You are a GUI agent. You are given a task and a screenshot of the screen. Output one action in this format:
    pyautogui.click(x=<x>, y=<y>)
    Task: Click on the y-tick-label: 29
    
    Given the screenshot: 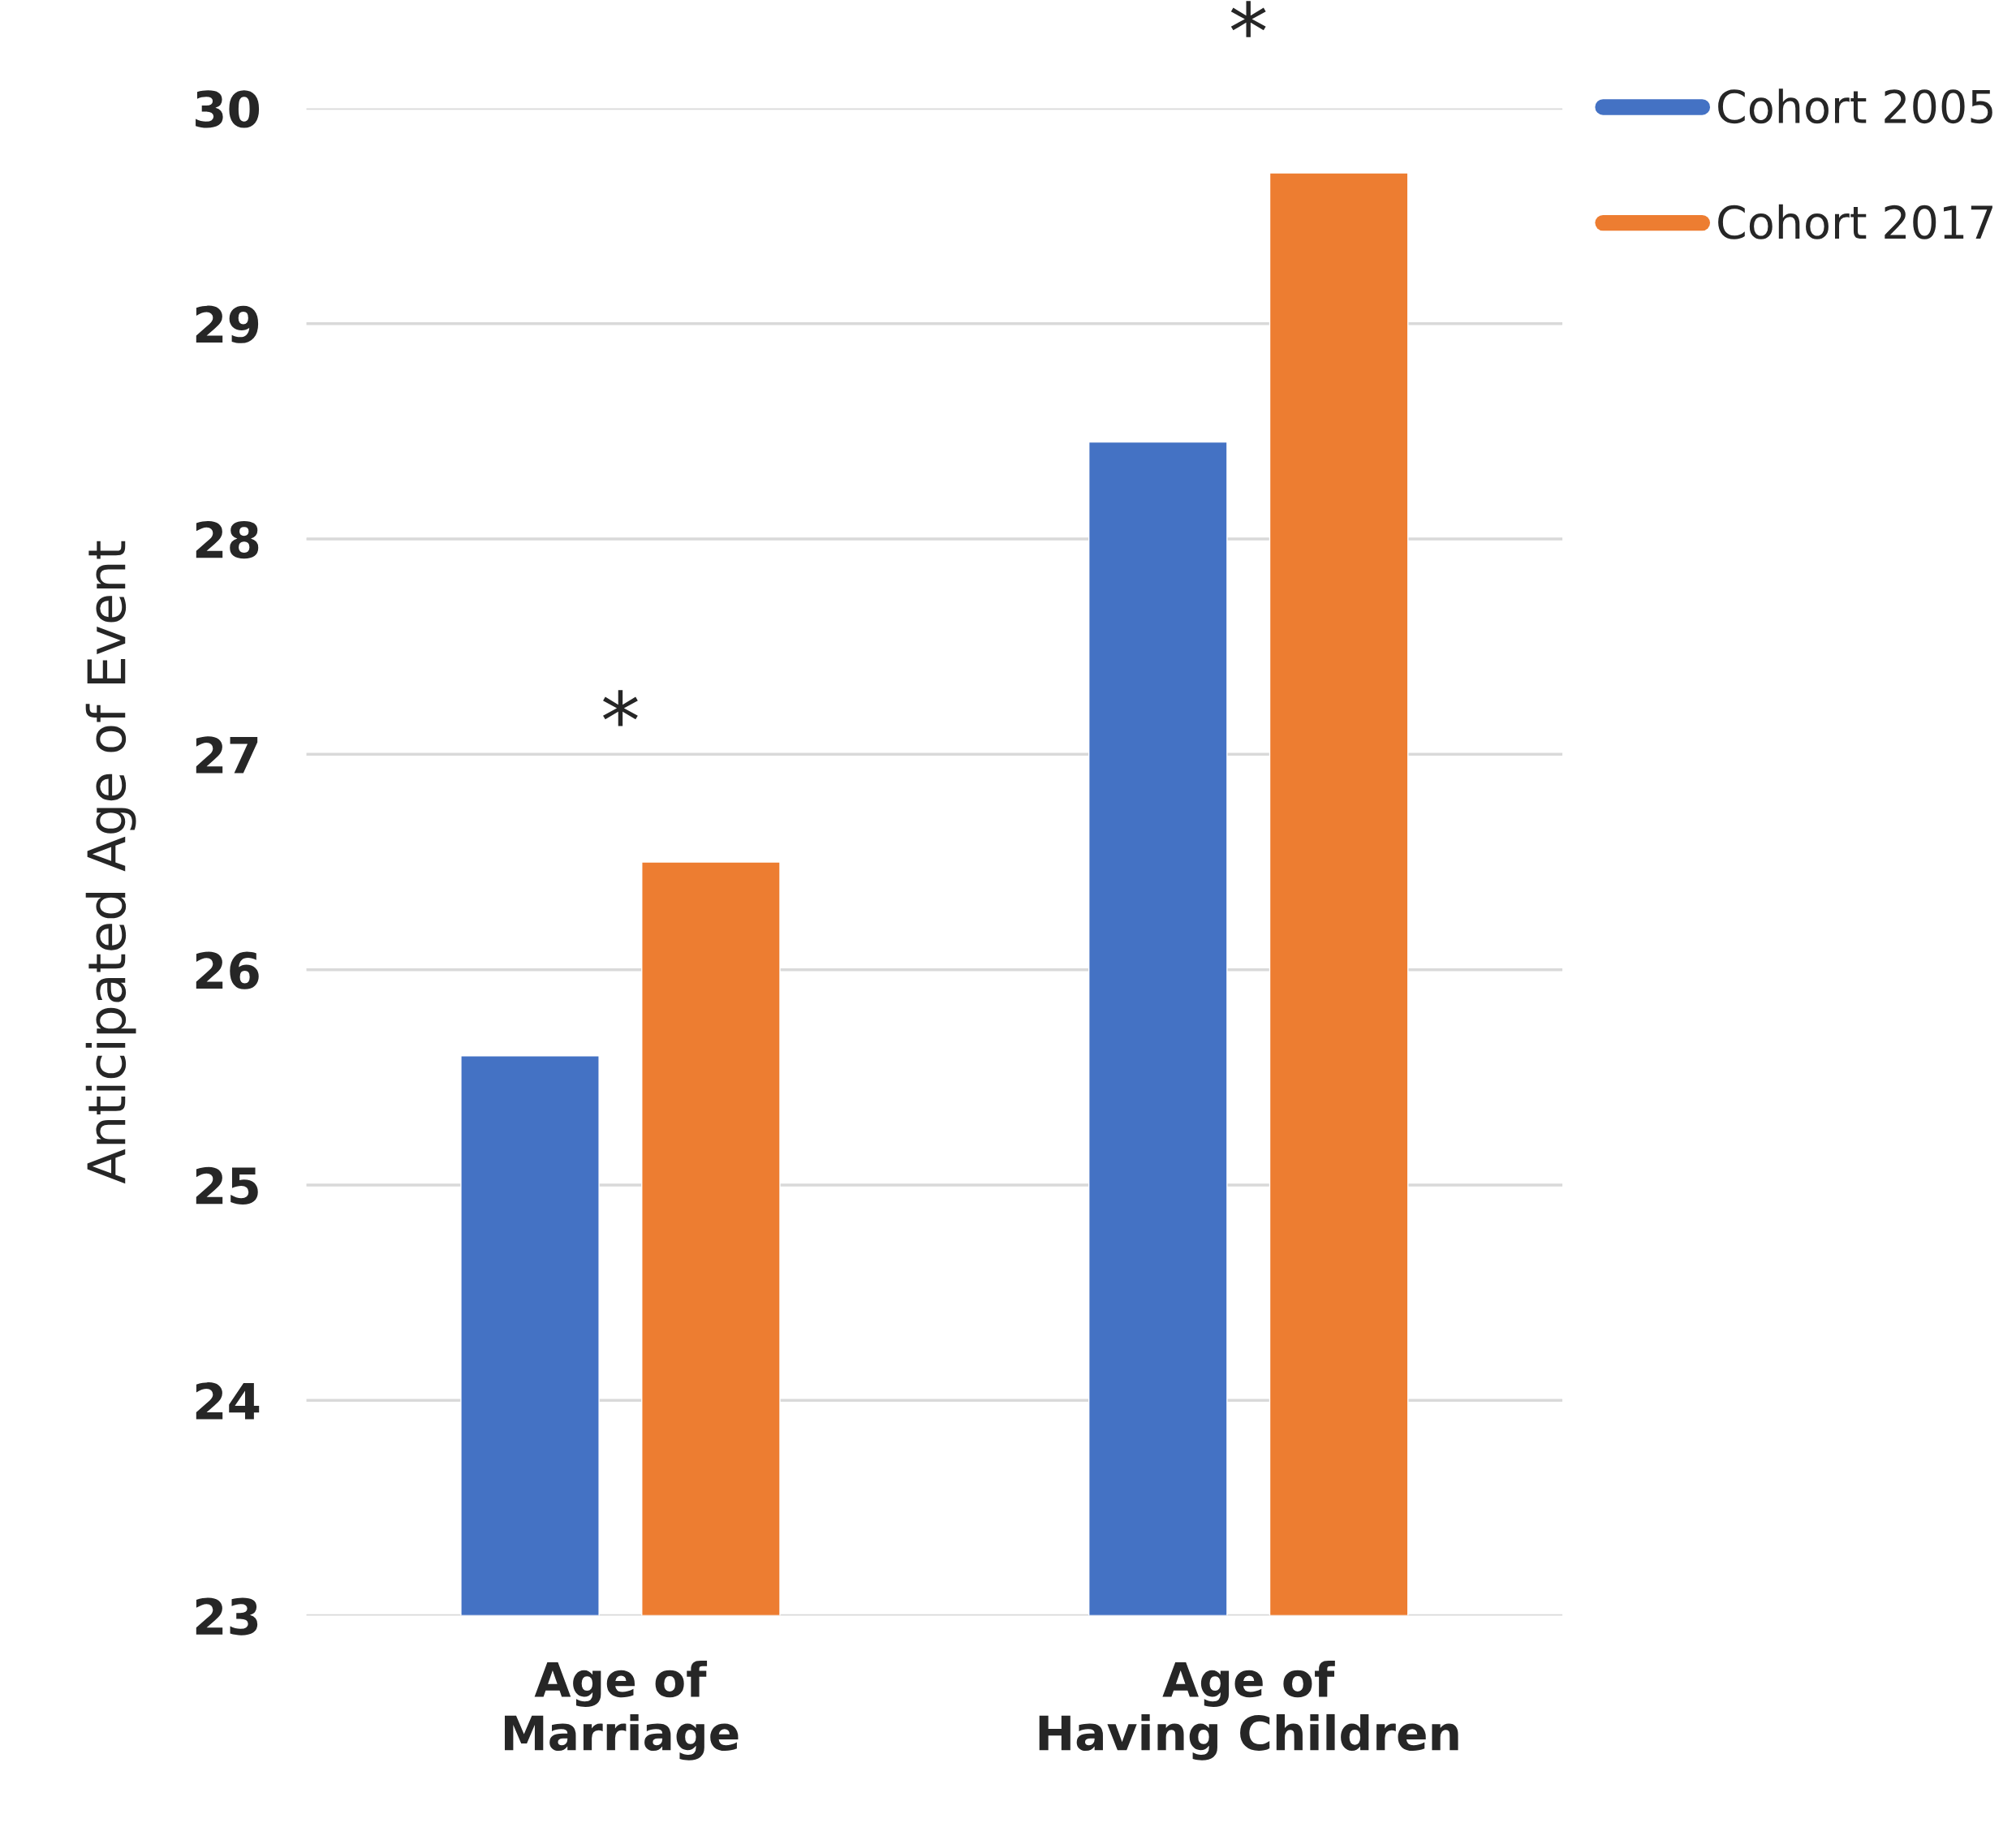 What is the action you would take?
    pyautogui.click(x=228, y=324)
    